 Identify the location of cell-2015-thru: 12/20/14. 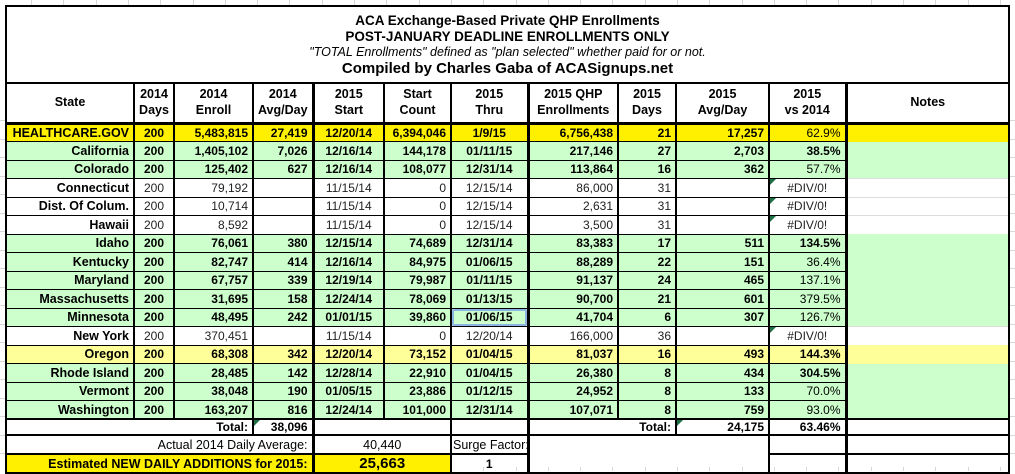
(489, 335).